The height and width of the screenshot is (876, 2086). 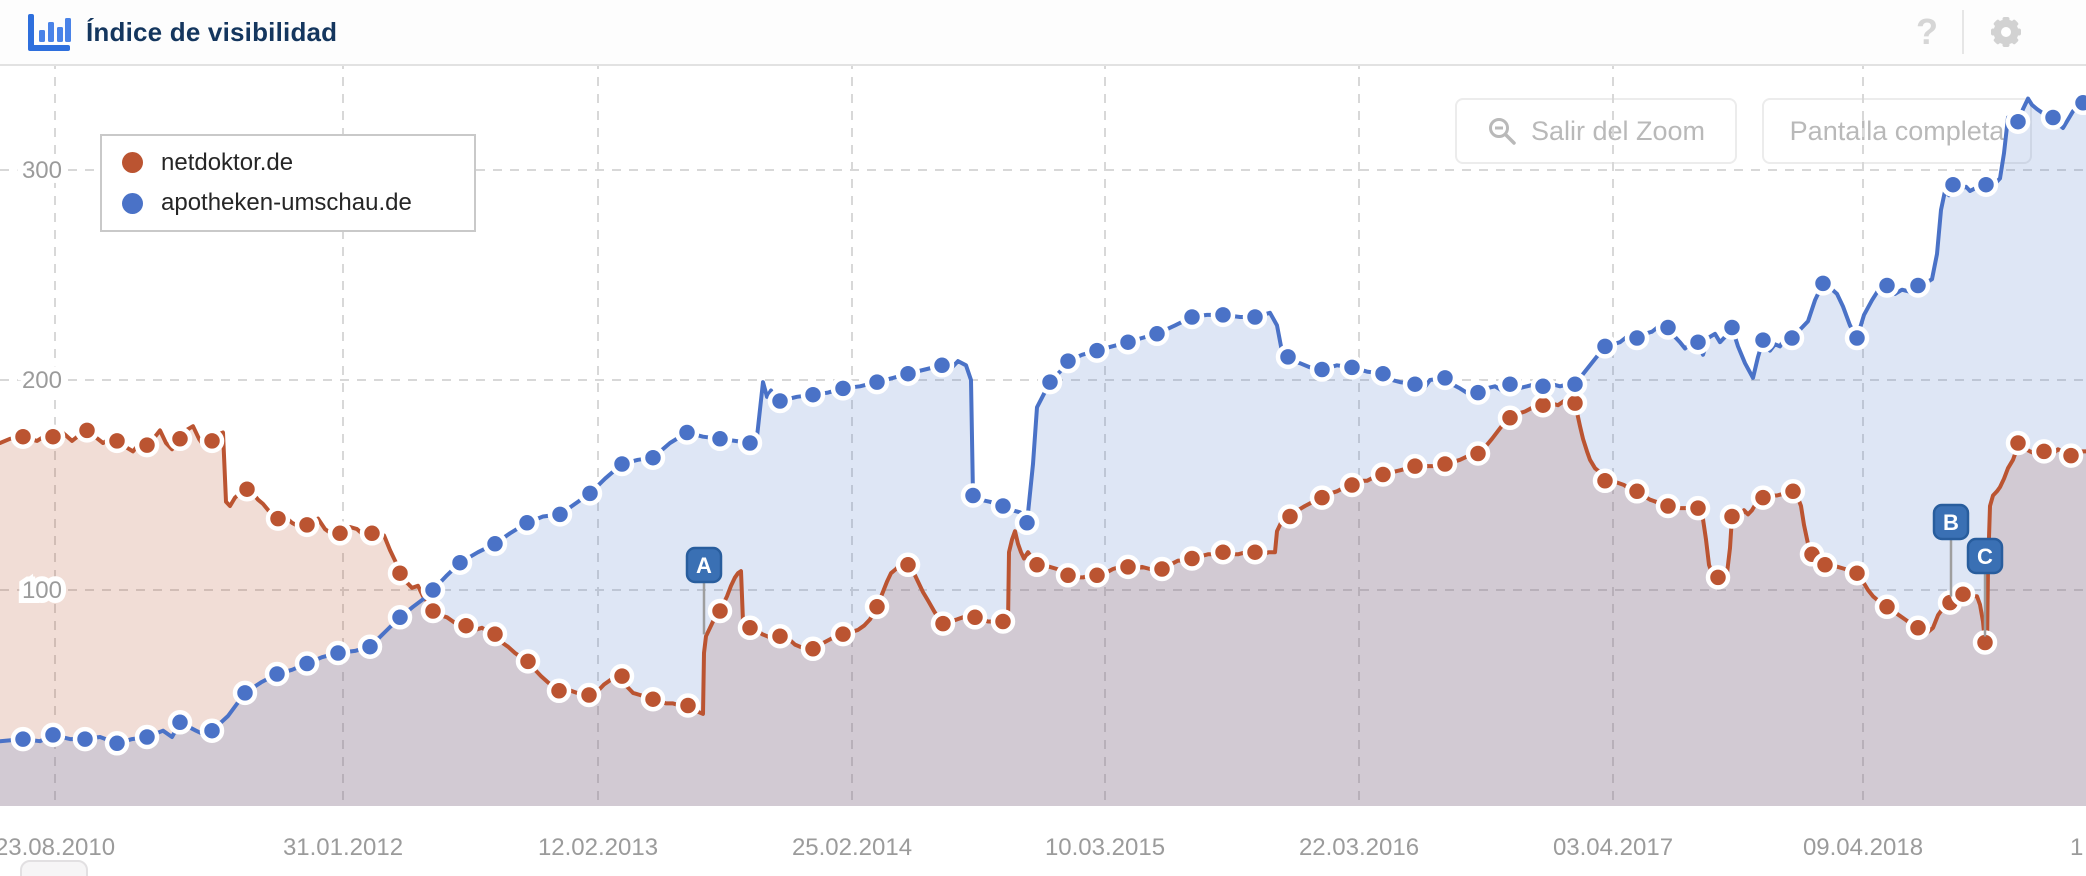 I want to click on event-marker-letter-C: C, so click(x=1985, y=556).